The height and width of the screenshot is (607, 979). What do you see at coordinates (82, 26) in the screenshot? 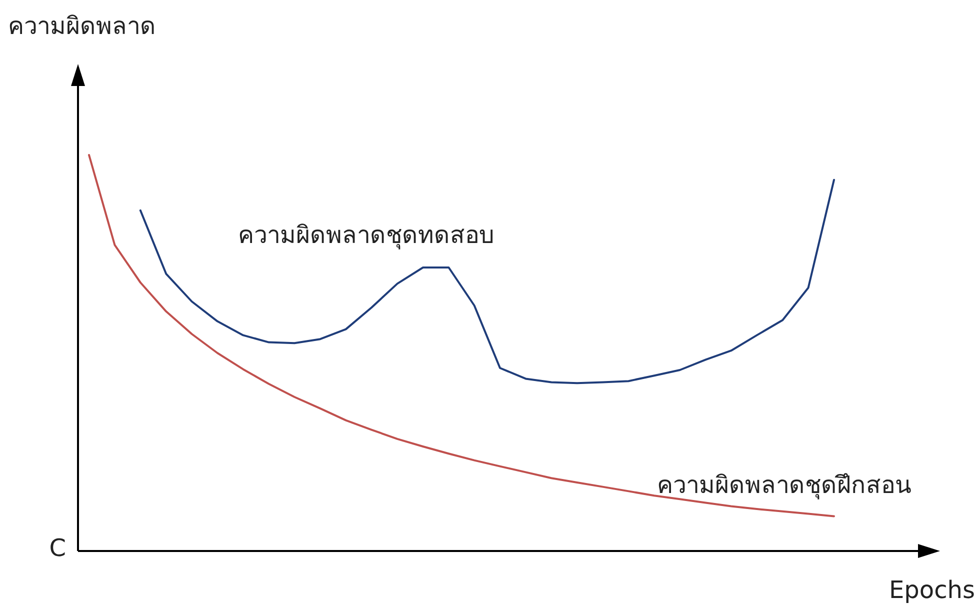
I see `y-axis-title: ความผิดพลาด` at bounding box center [82, 26].